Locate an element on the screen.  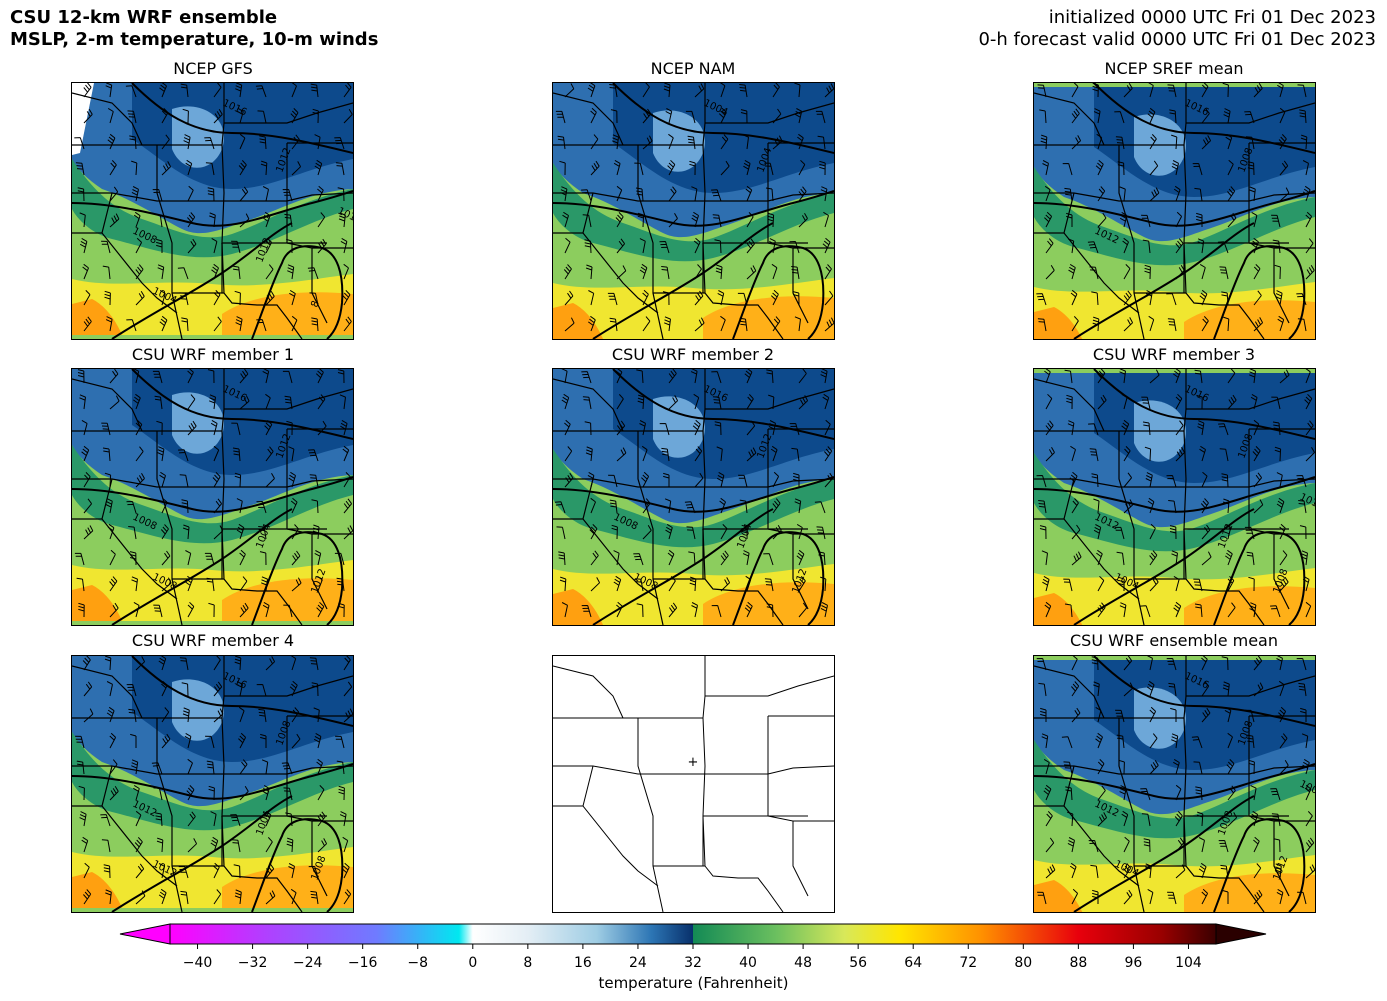
missing-data-area is located at coordinates (83, 119).